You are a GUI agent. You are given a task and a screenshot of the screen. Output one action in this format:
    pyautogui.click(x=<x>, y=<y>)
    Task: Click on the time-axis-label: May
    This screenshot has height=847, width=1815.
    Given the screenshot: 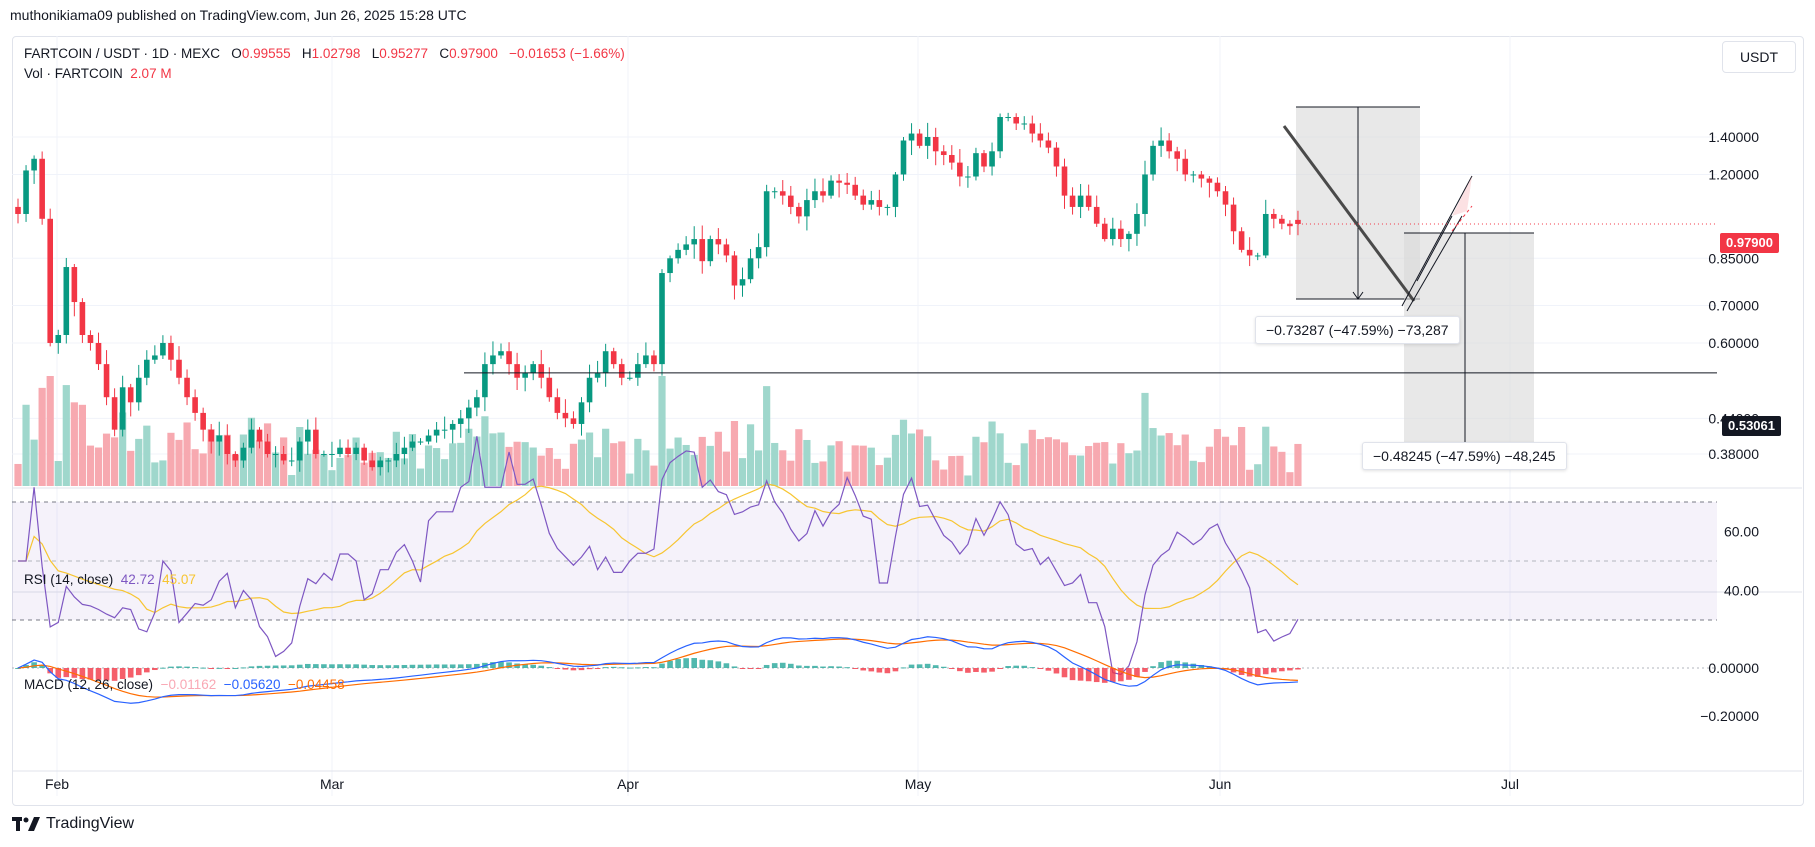 What is the action you would take?
    pyautogui.click(x=918, y=784)
    